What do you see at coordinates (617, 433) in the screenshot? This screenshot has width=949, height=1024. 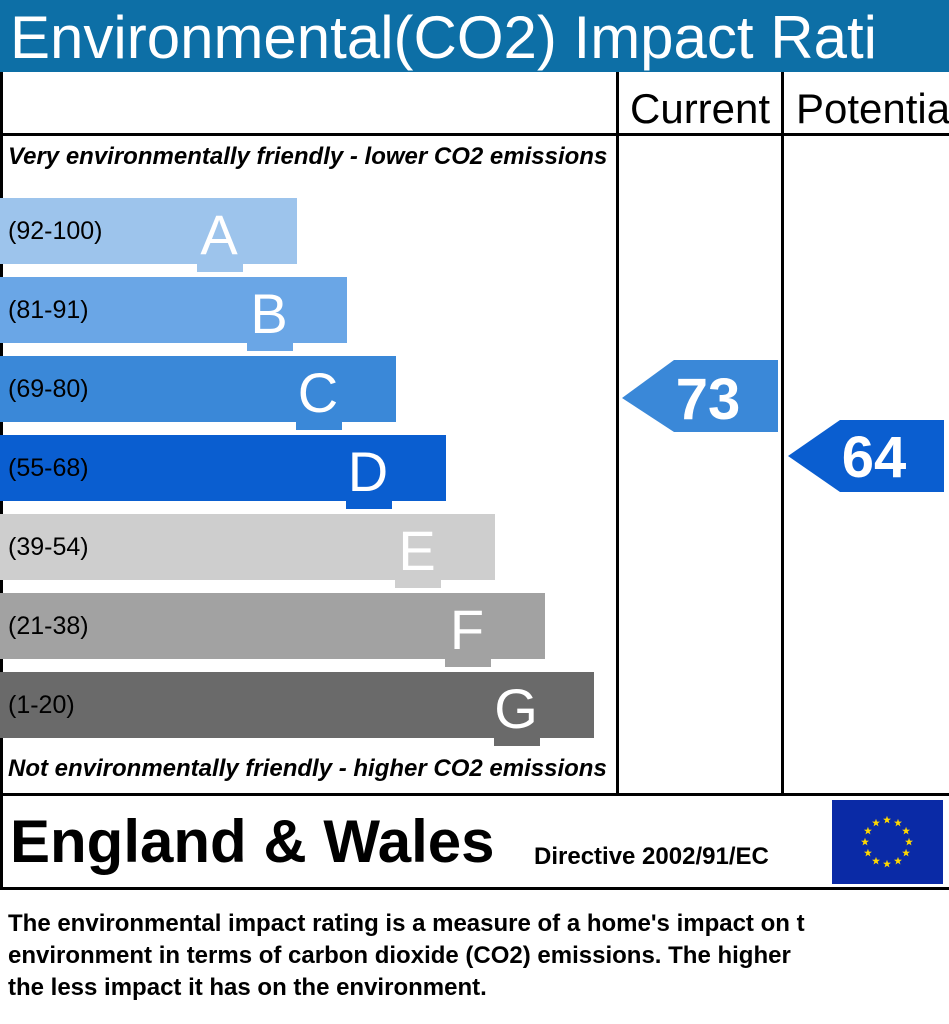 I see `divider-current` at bounding box center [617, 433].